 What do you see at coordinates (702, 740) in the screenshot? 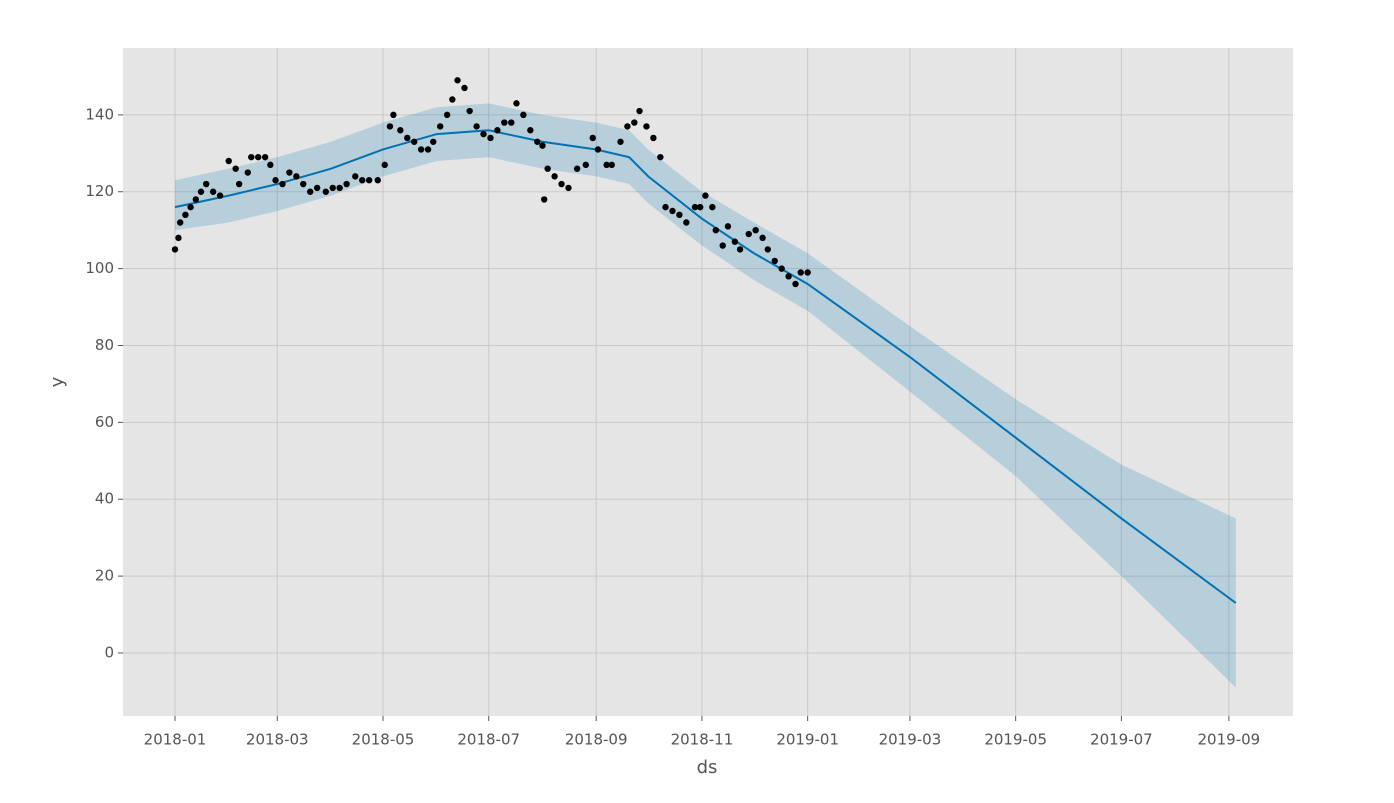
I see `x-tick-label: 2018-11` at bounding box center [702, 740].